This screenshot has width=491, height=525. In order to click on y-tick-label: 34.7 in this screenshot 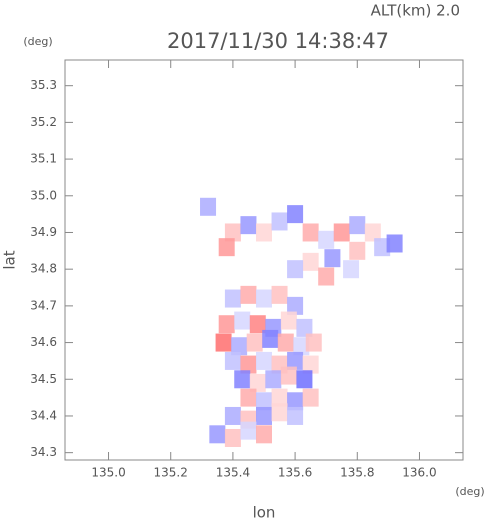, I will do `click(43, 305)`.